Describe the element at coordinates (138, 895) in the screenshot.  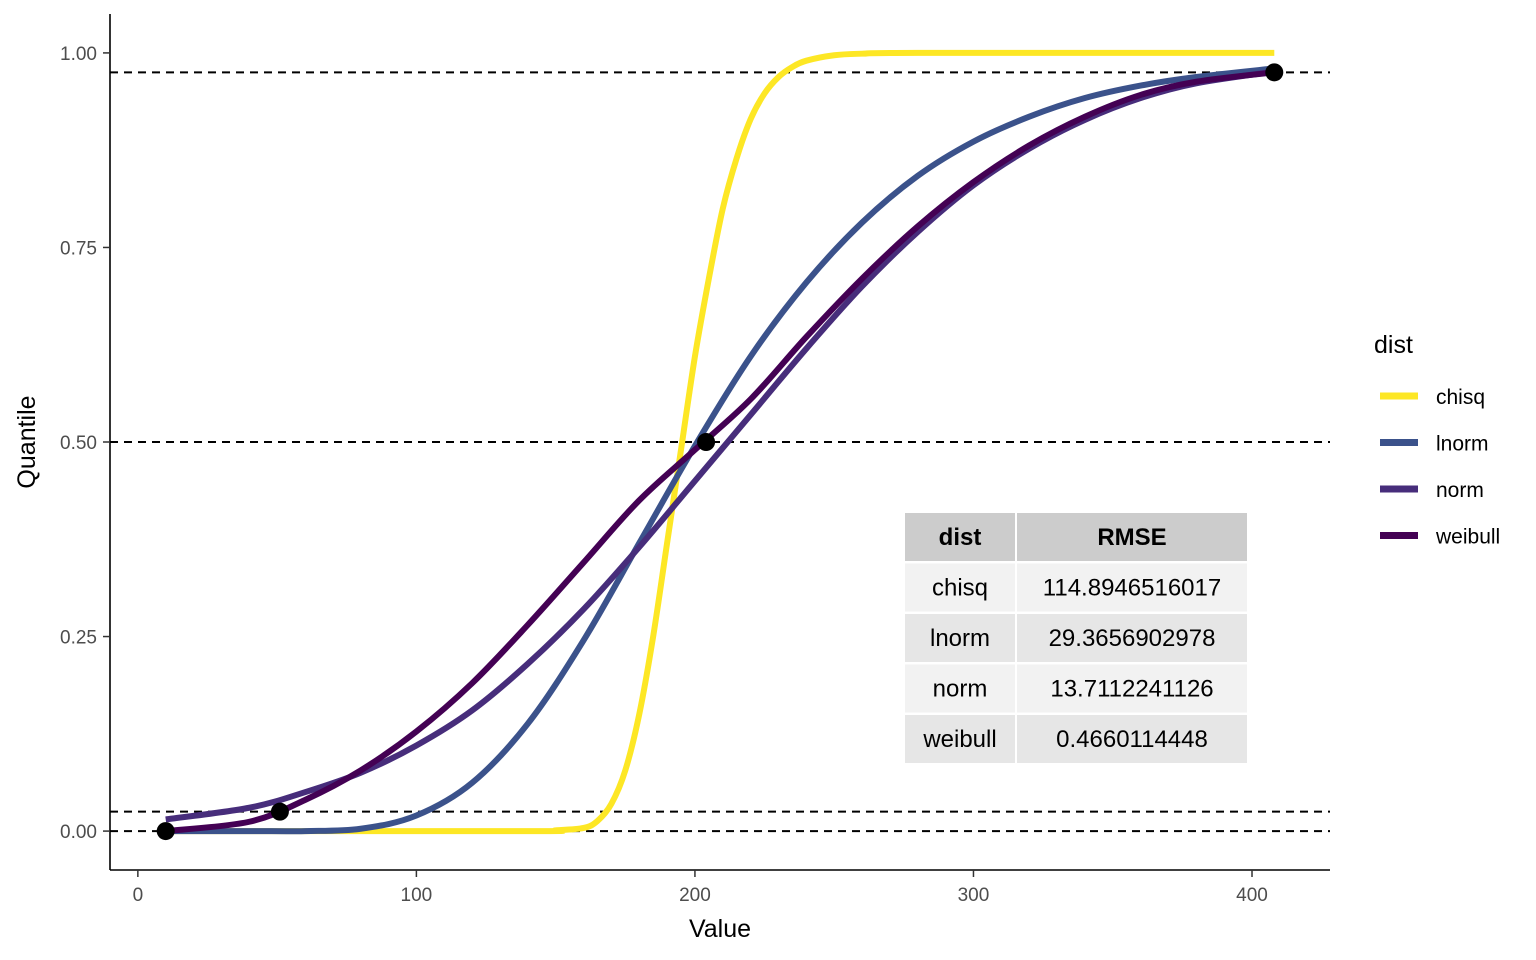
I see `x-tick-label: 0` at that location.